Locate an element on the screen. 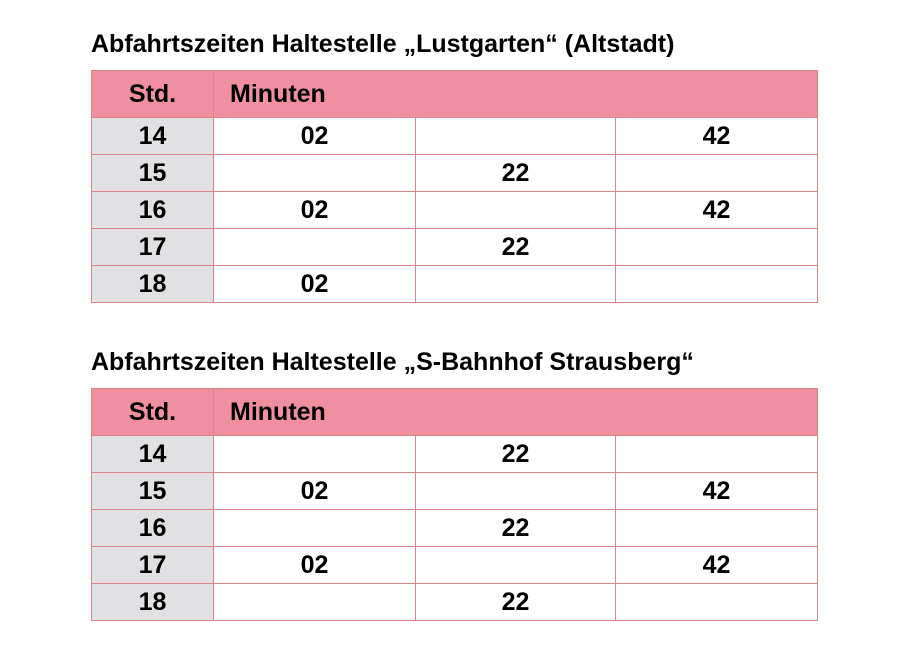 The width and height of the screenshot is (900, 666). table-row: 18 22 is located at coordinates (454, 602).